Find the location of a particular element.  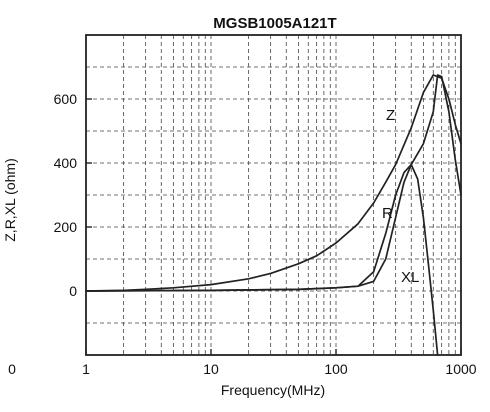

y-tick-label: 200 is located at coordinates (66, 227).